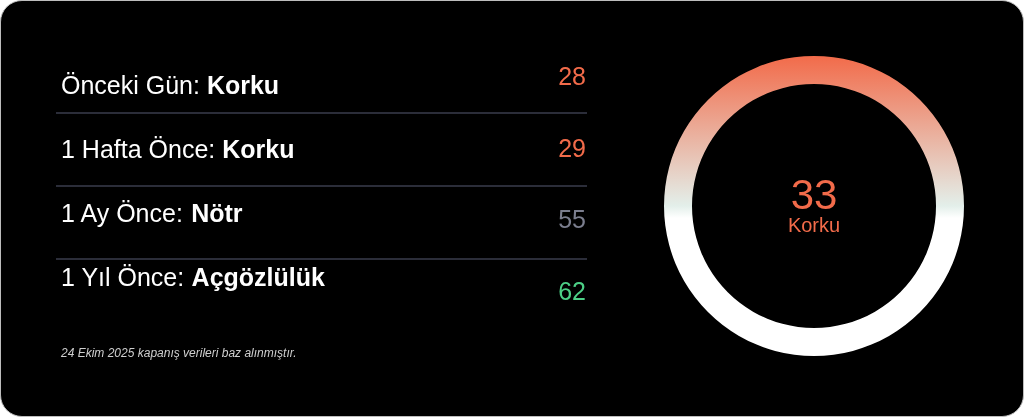 The height and width of the screenshot is (417, 1024). What do you see at coordinates (572, 291) in the screenshot?
I see `data-label: 62` at bounding box center [572, 291].